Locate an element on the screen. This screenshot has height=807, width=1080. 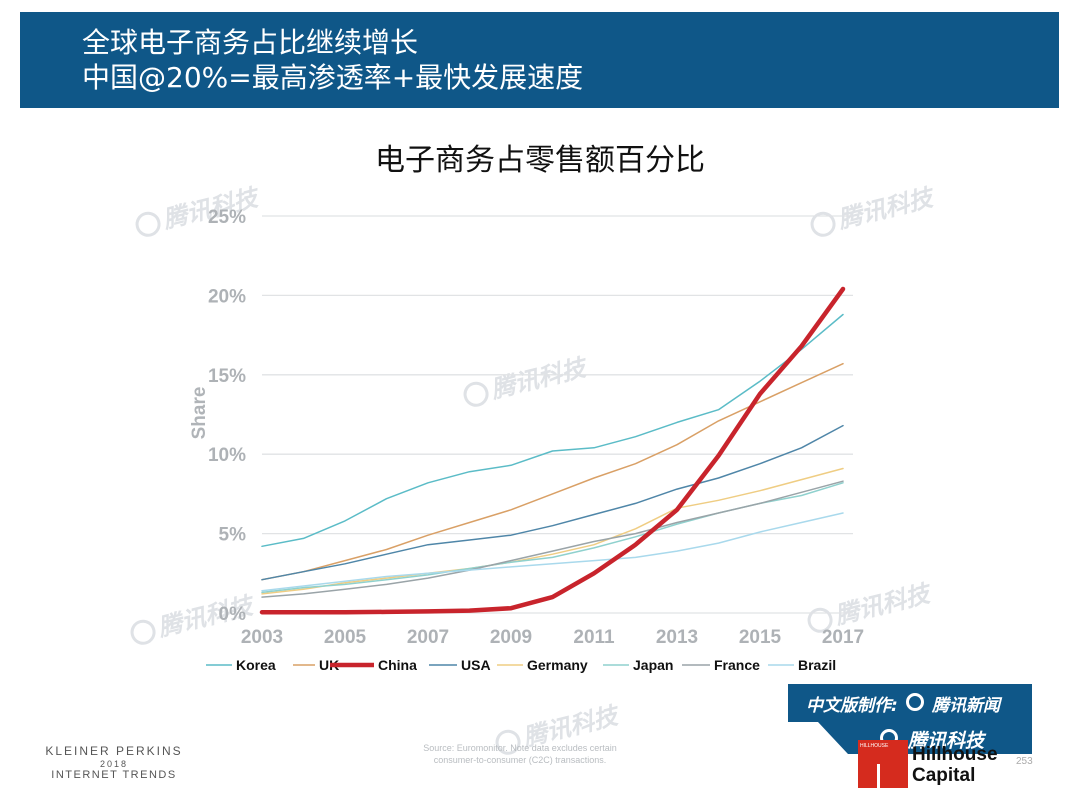
series-line-usa is located at coordinates (552, 502).